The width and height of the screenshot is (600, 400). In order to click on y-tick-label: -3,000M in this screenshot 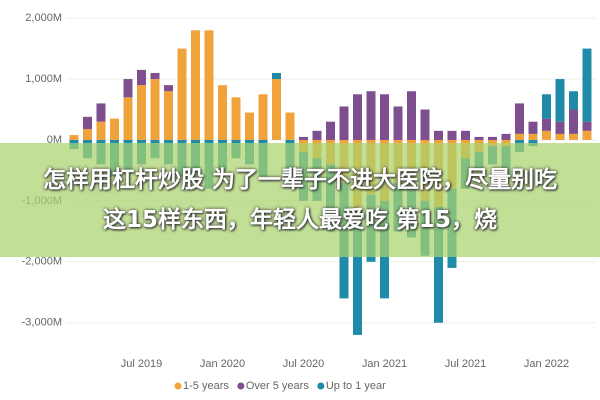, I will do `click(42, 323)`.